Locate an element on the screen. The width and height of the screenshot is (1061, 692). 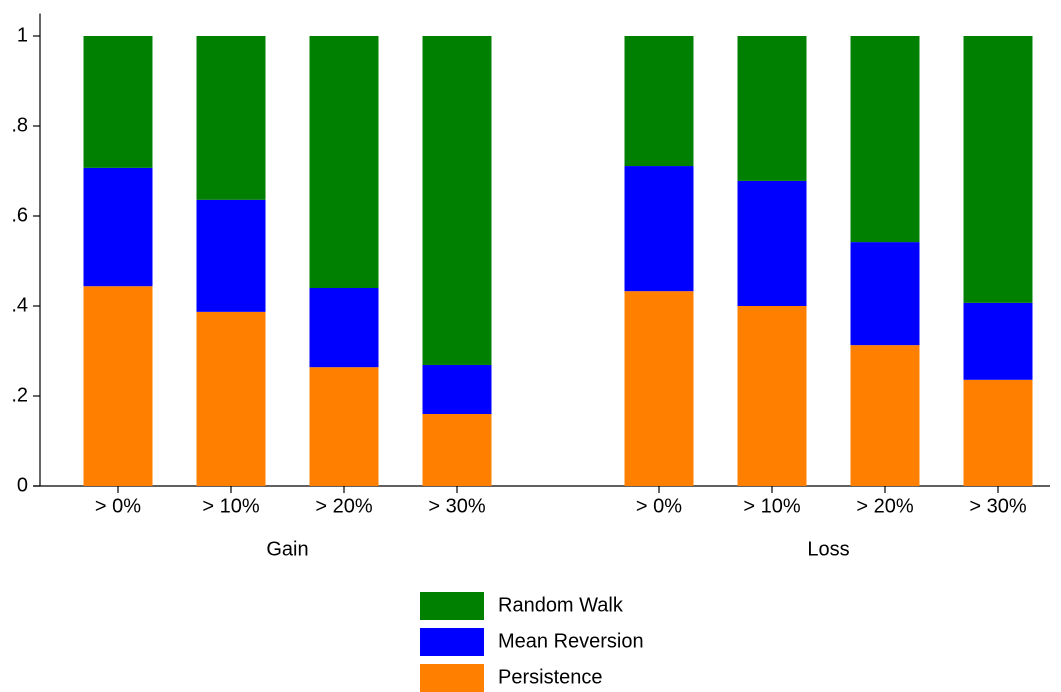
group-label: Loss is located at coordinates (828, 549).